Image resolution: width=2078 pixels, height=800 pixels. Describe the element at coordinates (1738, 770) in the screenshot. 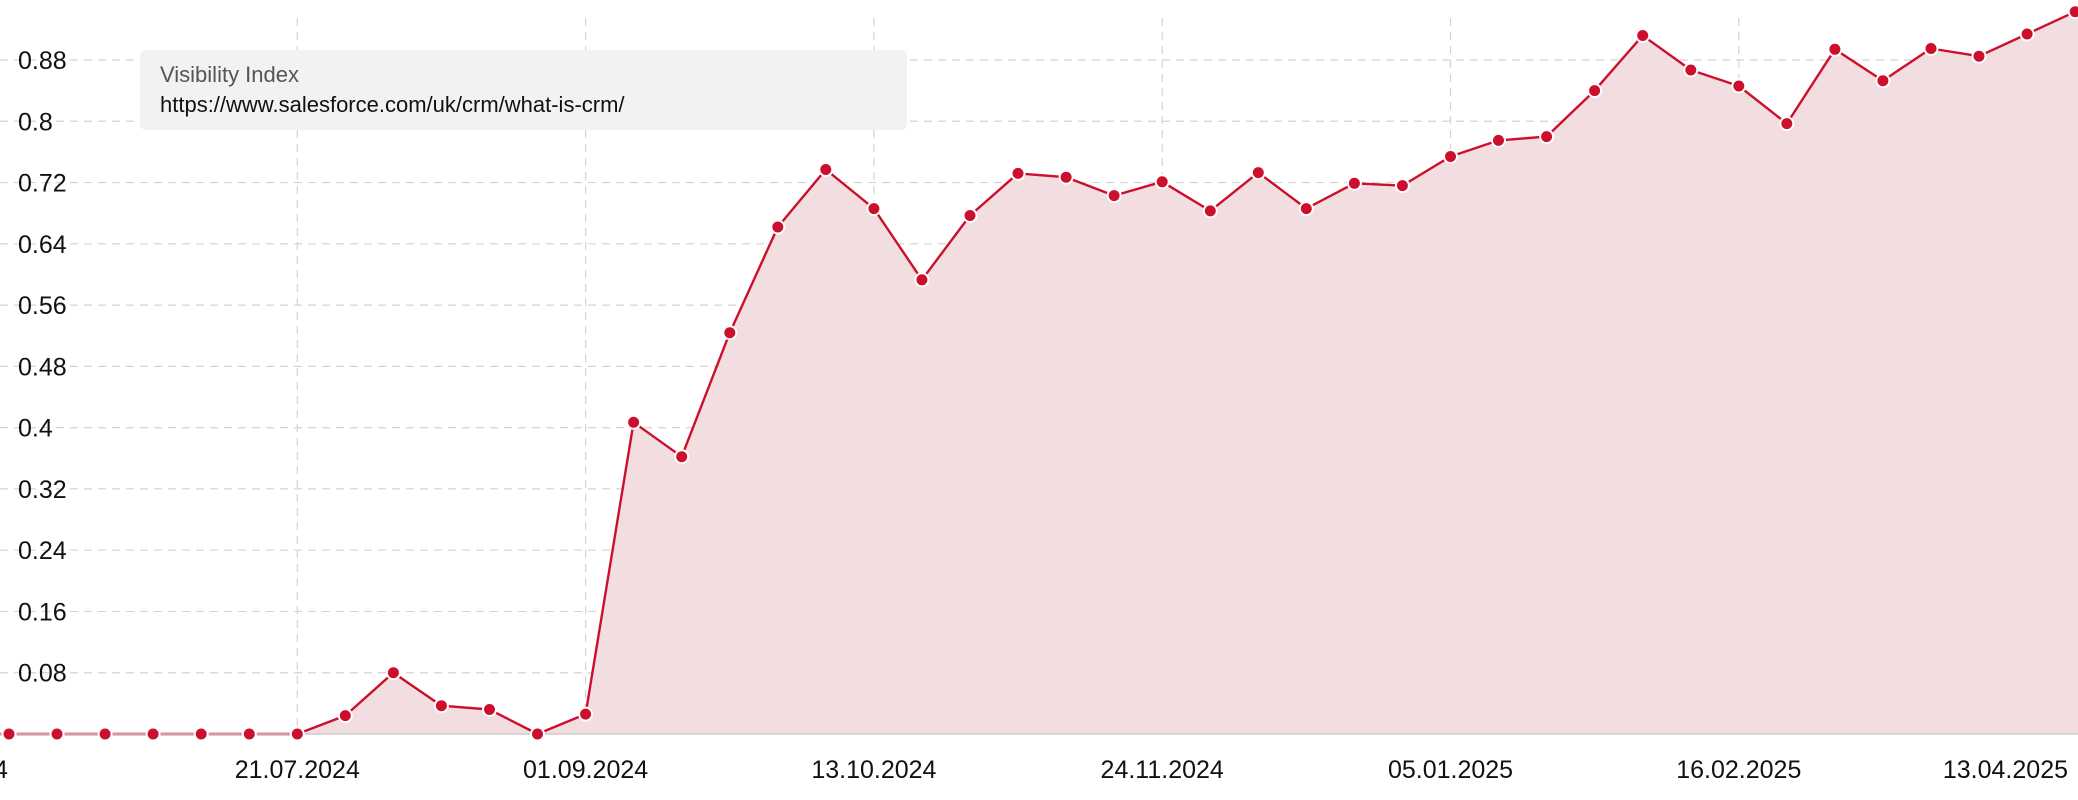

I see `x-tick-label: 16.02.2025` at that location.